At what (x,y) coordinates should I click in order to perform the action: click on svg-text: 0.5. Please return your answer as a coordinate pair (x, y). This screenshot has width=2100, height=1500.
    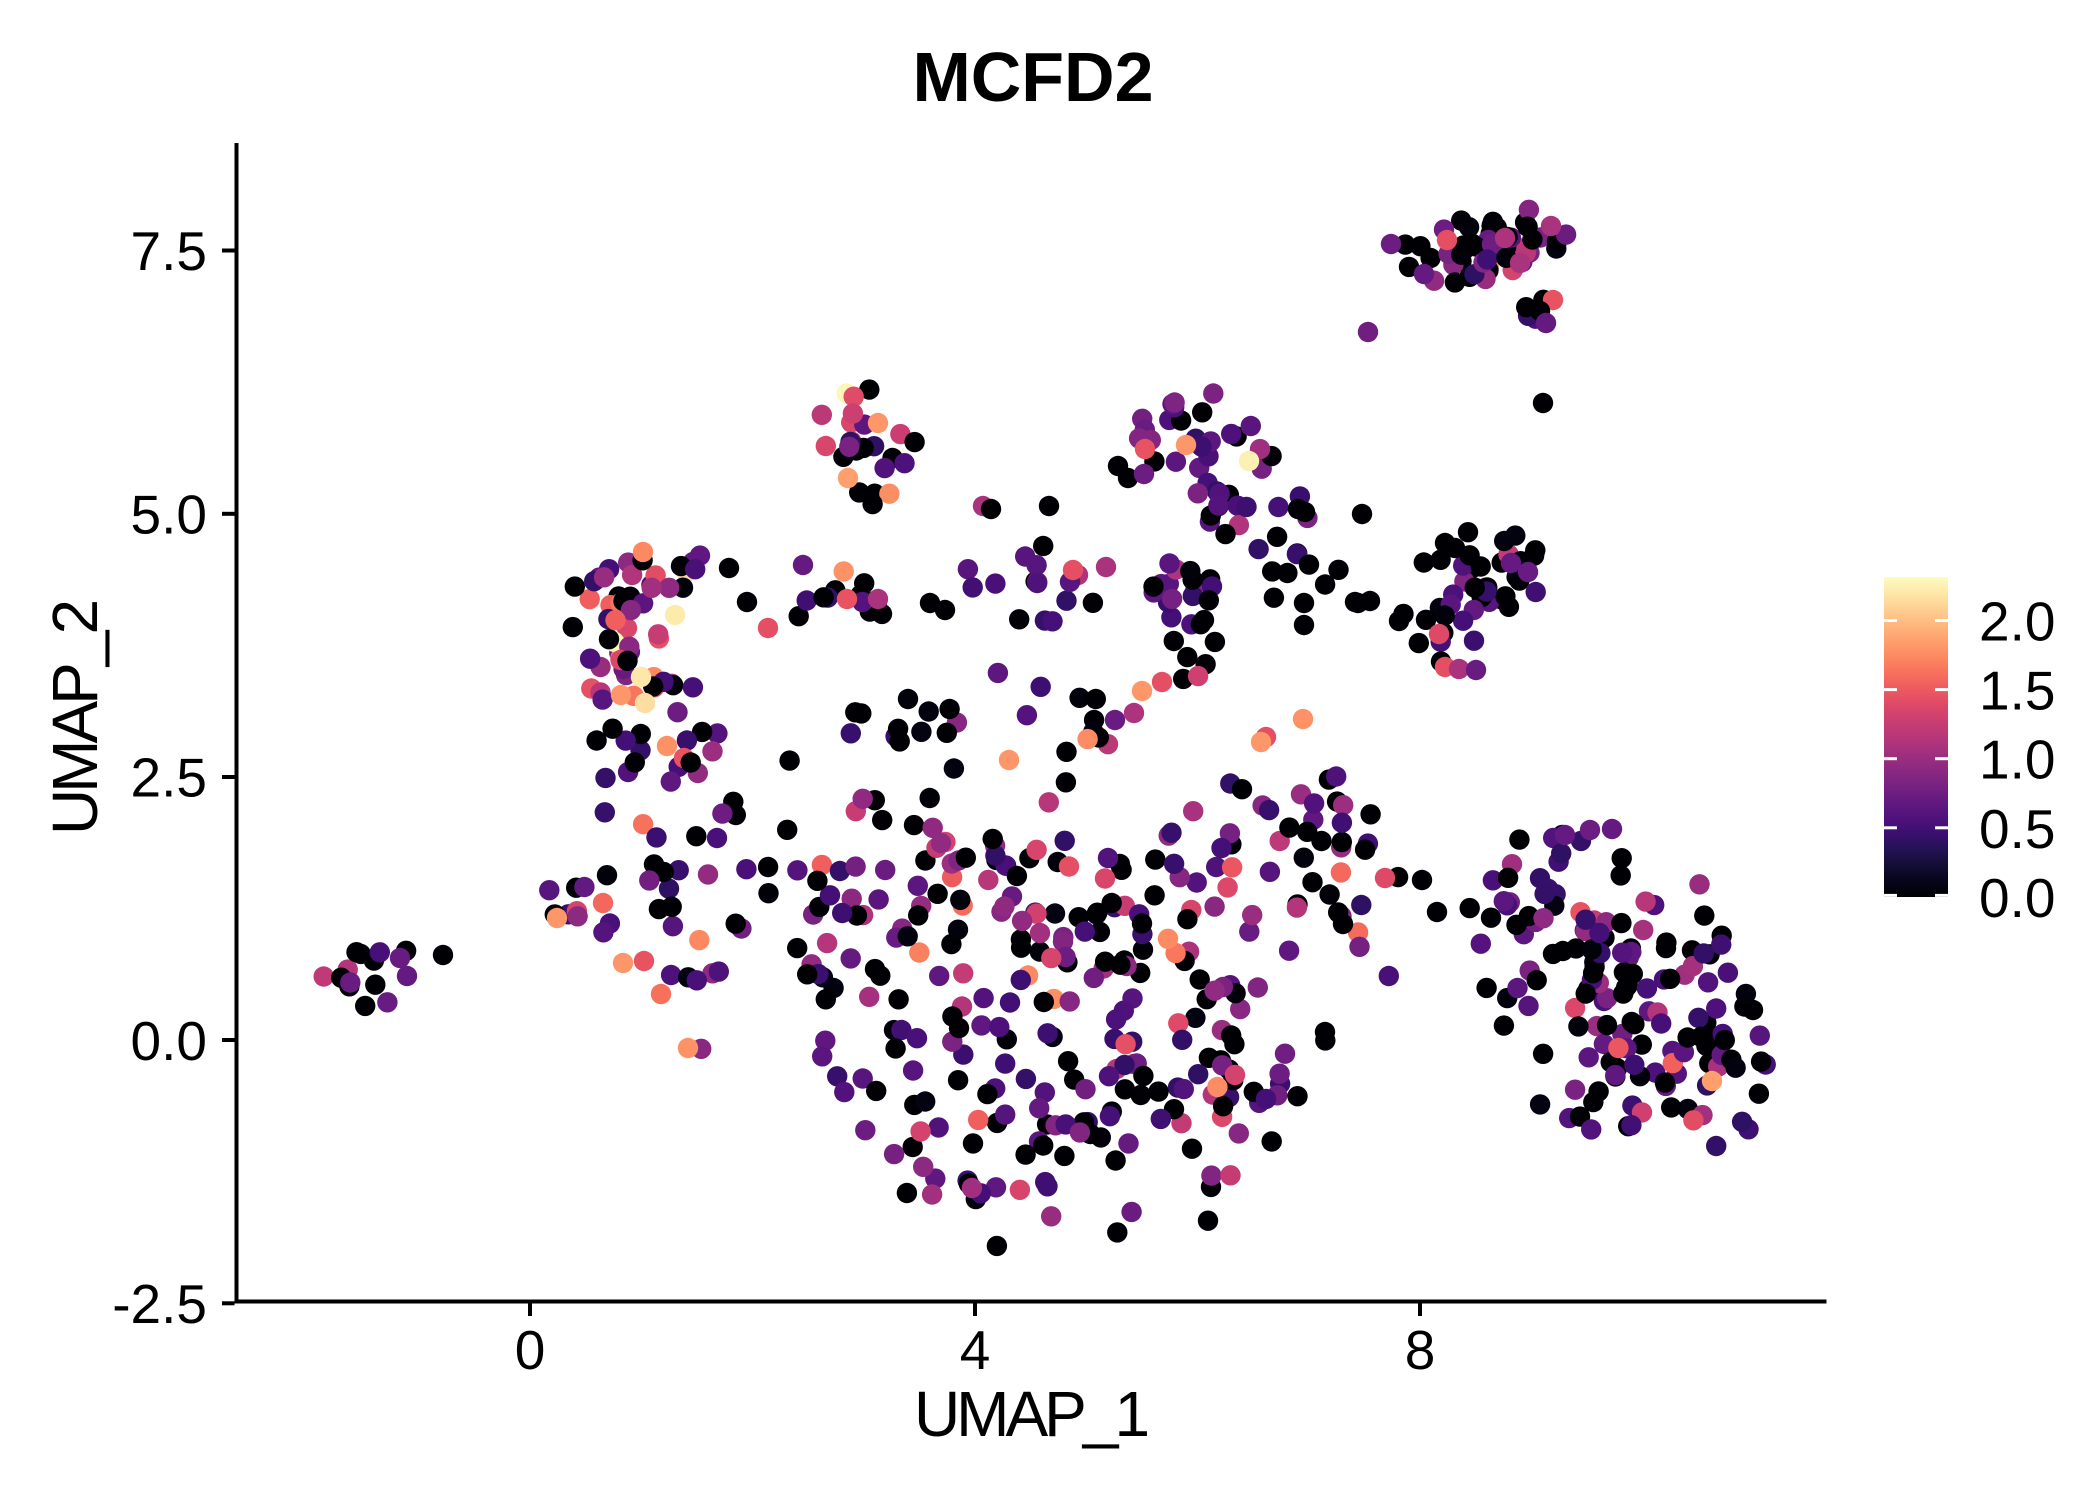
    Looking at the image, I should click on (2017, 829).